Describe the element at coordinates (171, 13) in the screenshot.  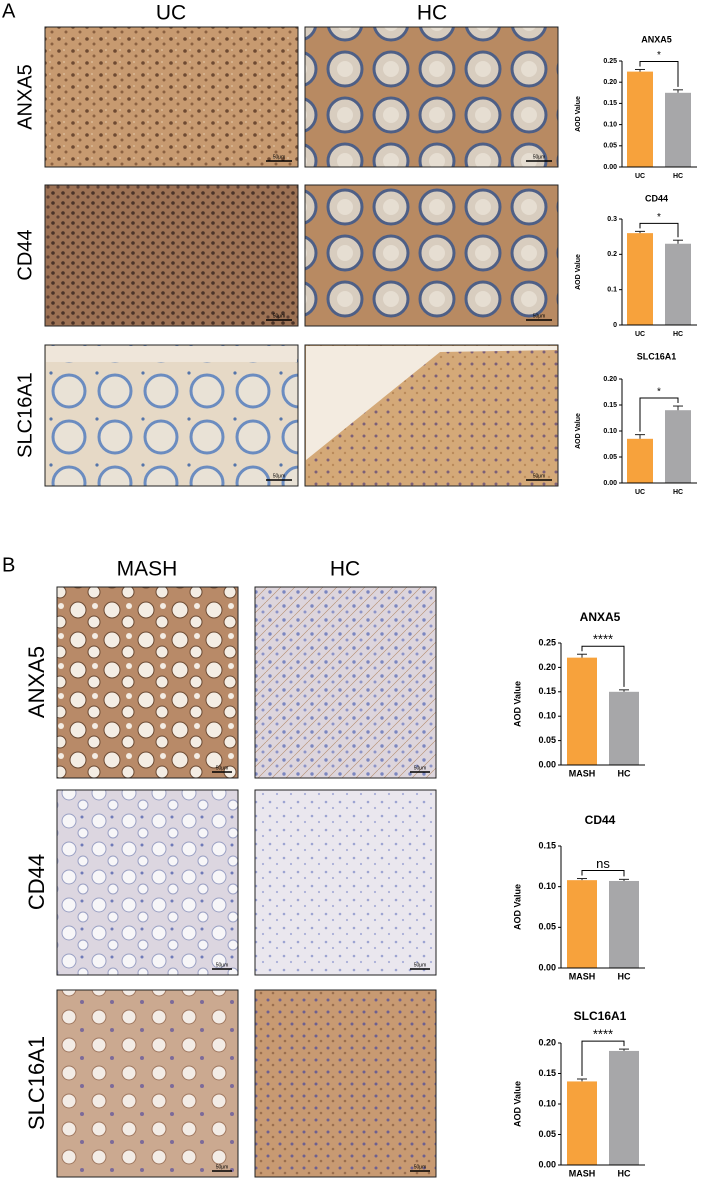
I see `column-header: UC` at that location.